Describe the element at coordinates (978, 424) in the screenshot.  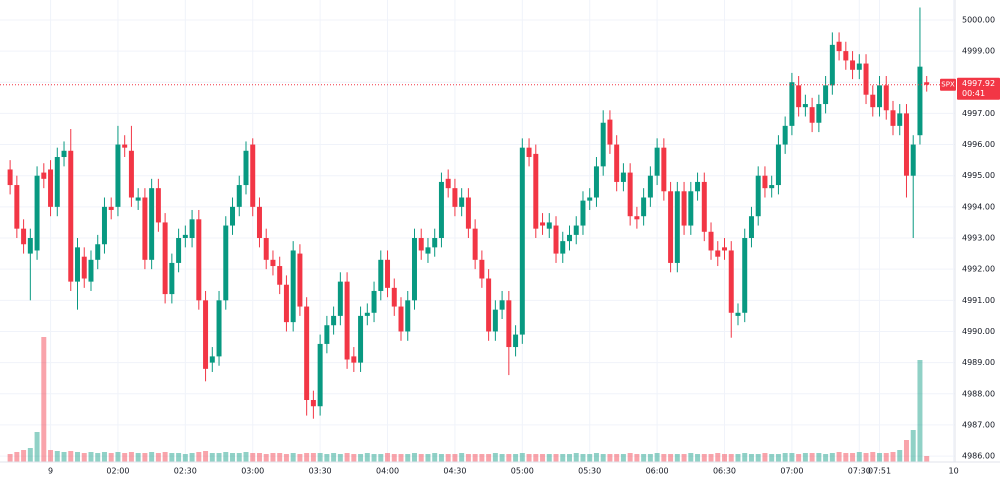
I see `y-tick-label: 4987.00` at that location.